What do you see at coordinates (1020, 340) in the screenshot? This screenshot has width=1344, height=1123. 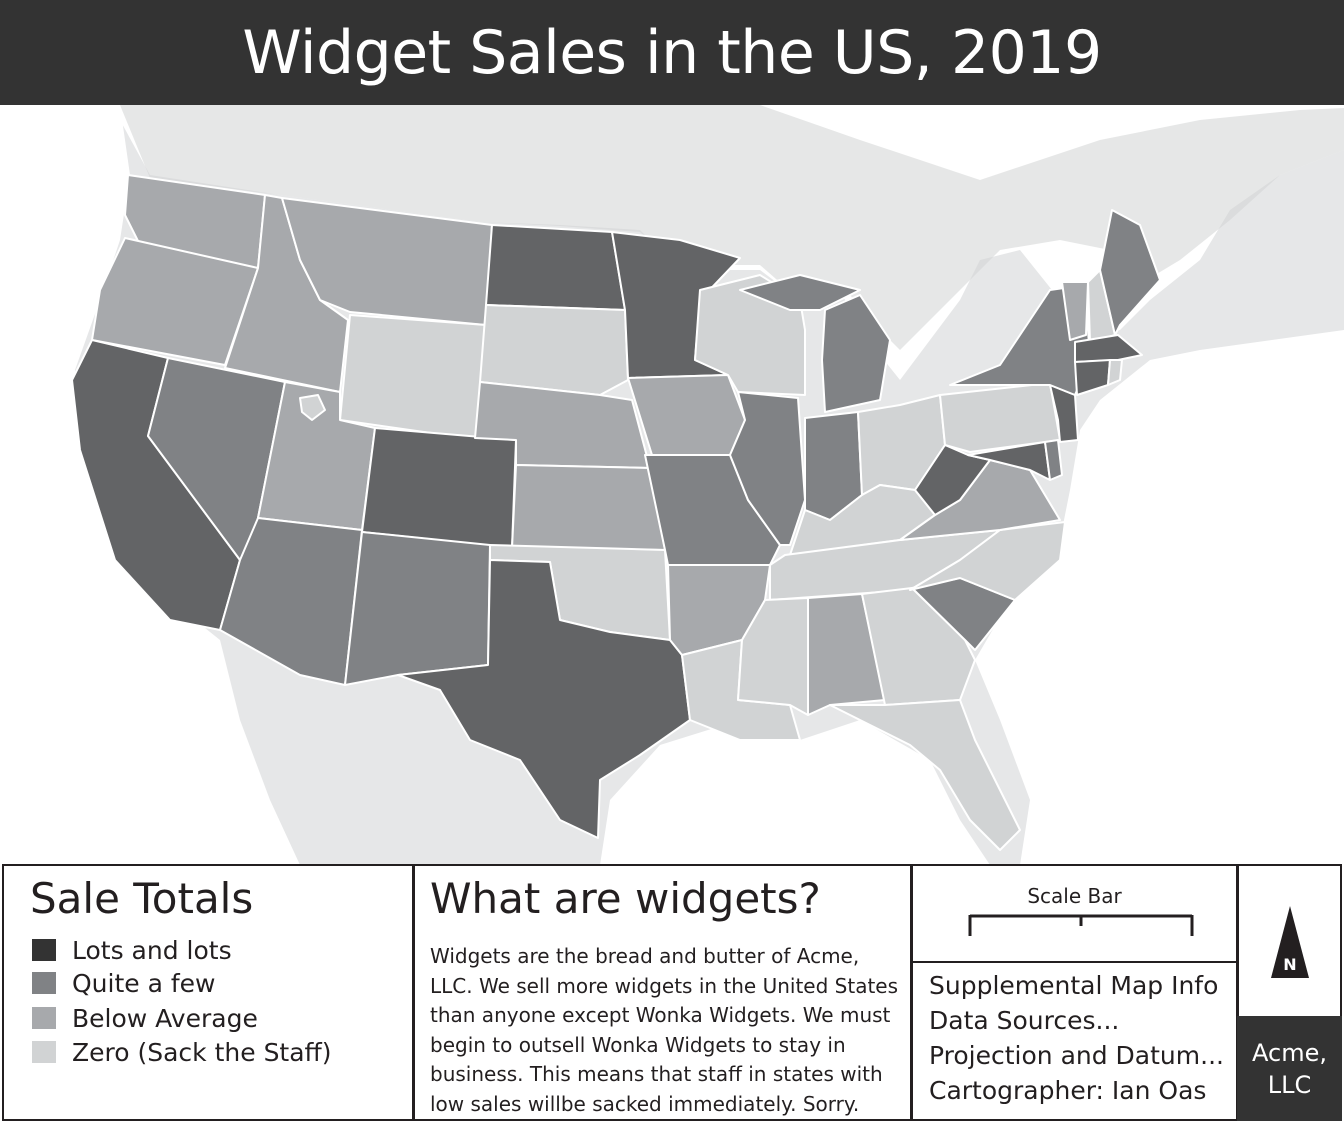 I see `state-new-york` at bounding box center [1020, 340].